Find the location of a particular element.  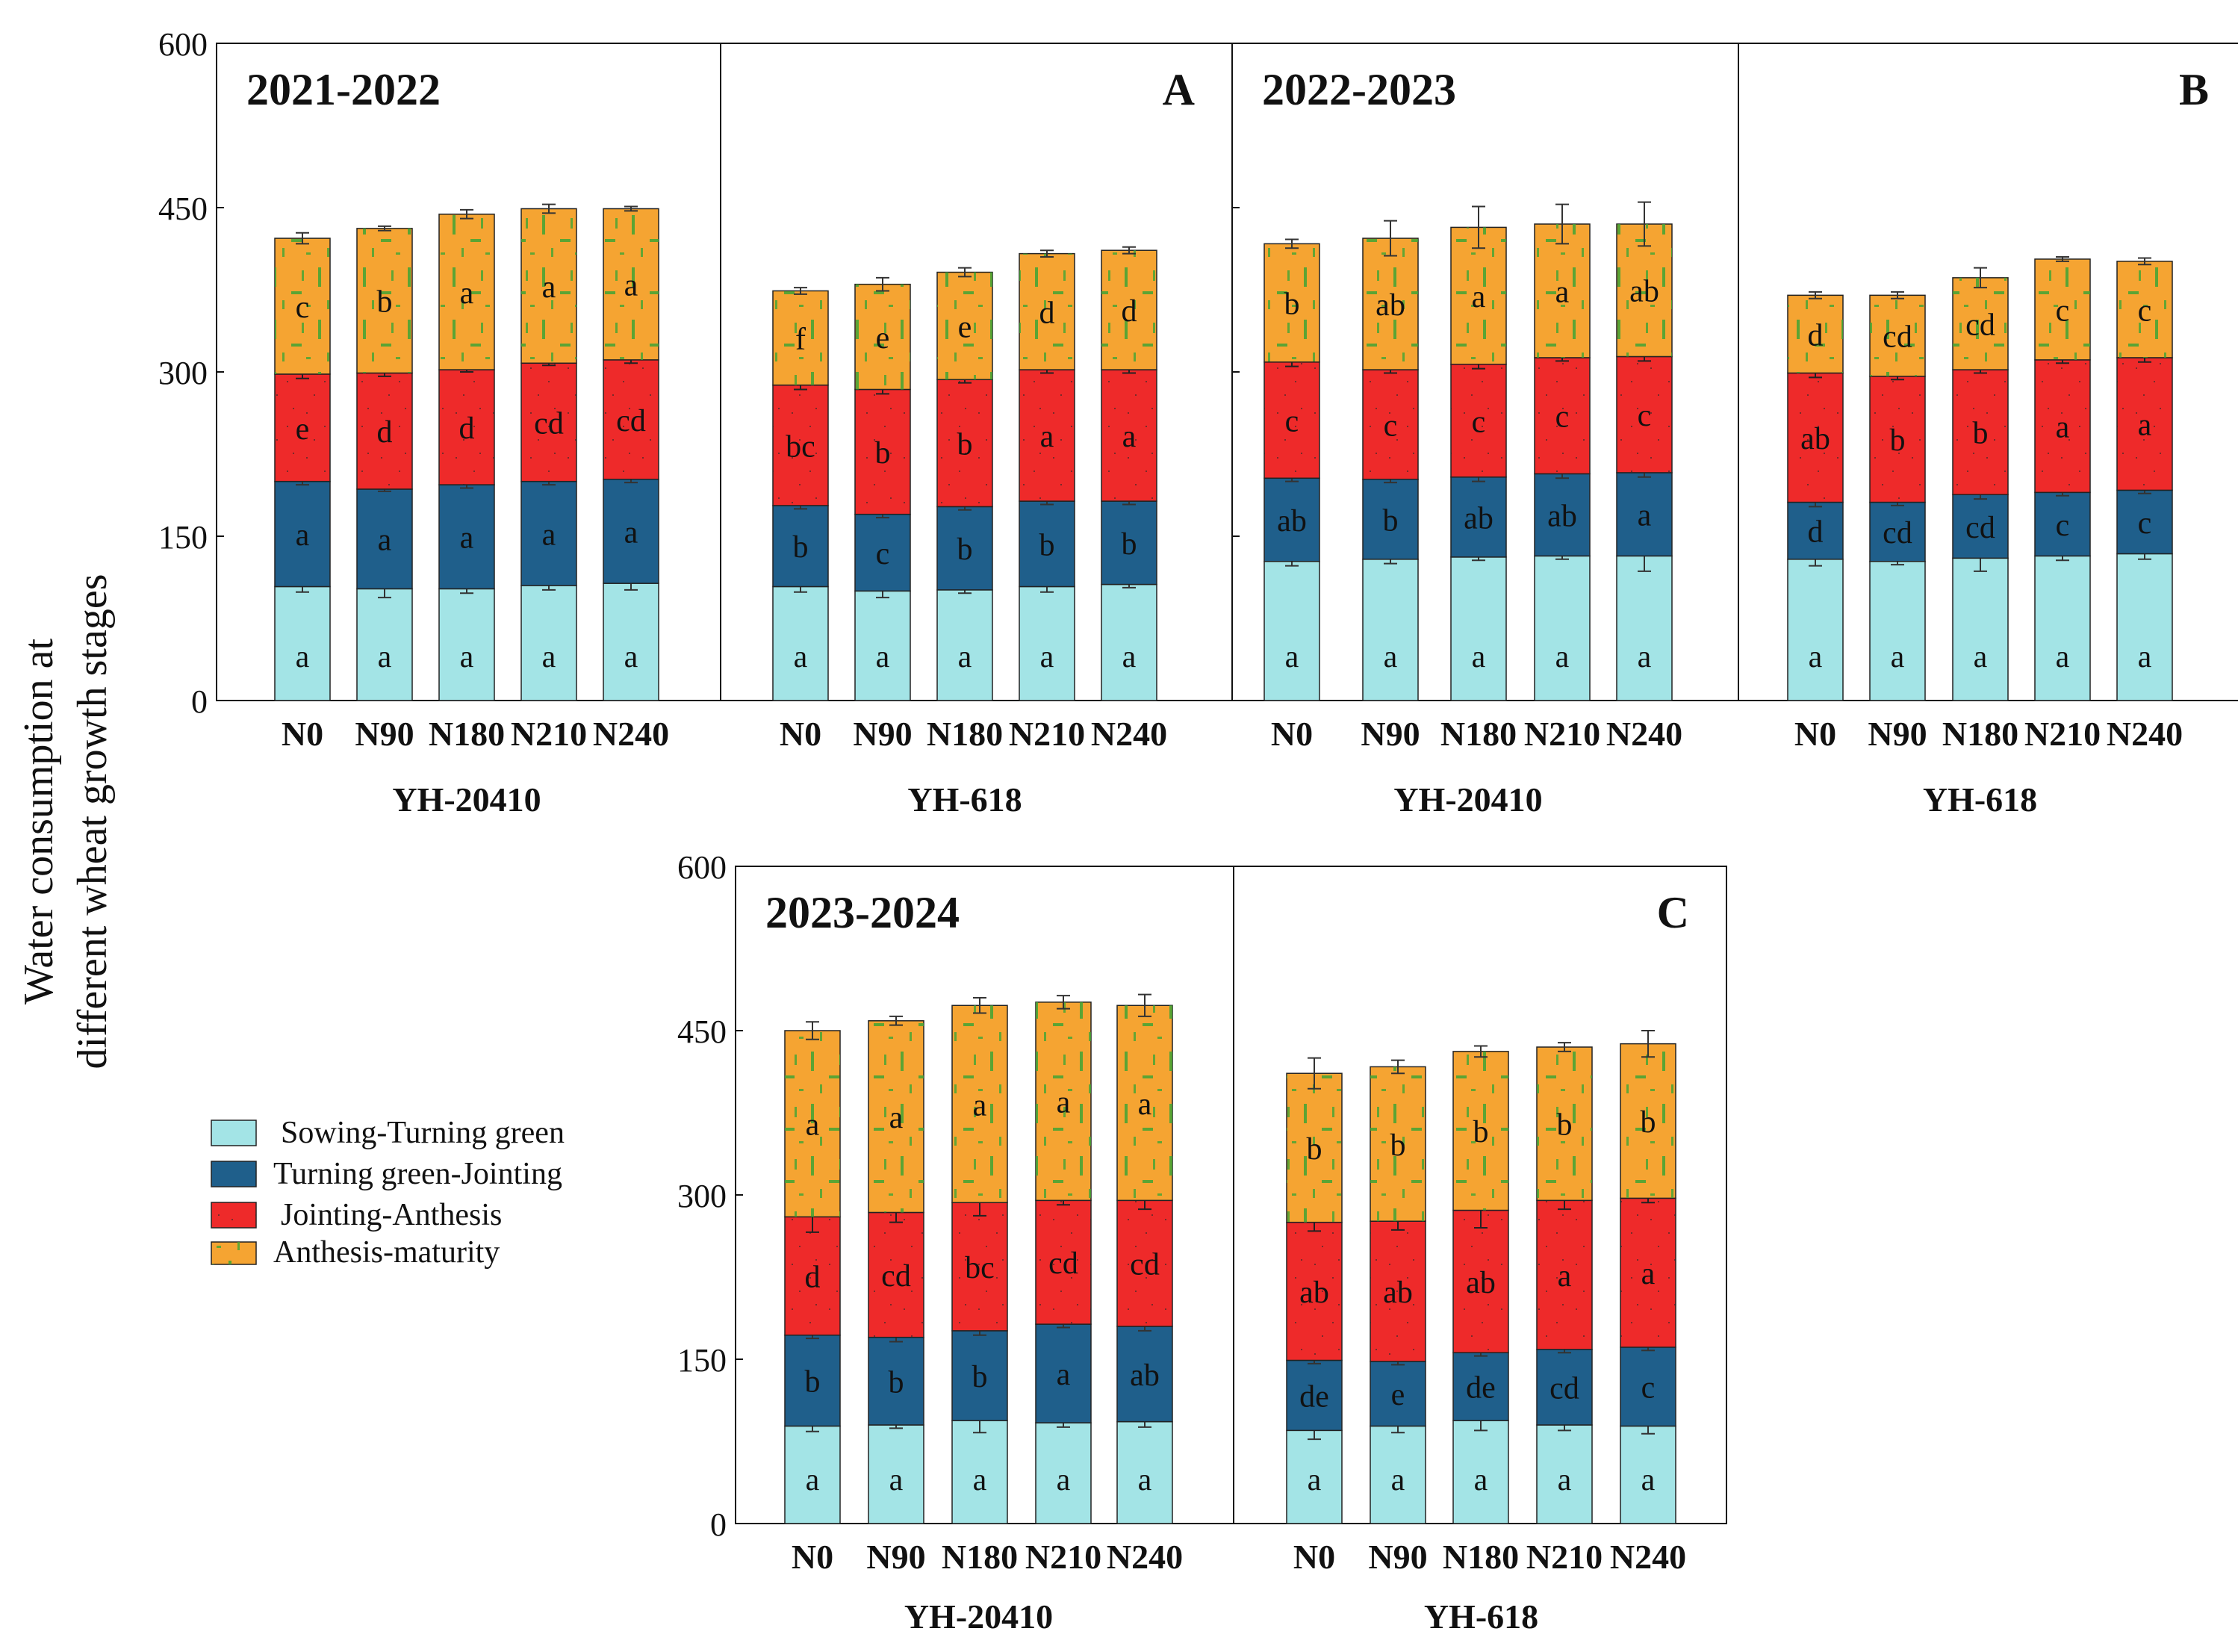

legend-item-turning: Turning green-Jointing is located at coordinates (386, 1174).